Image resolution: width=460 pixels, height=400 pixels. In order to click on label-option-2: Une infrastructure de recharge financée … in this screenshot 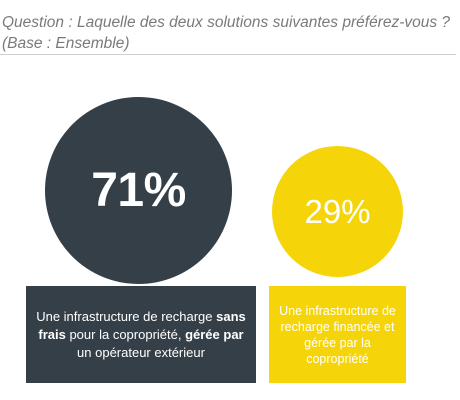, I will do `click(337, 334)`.